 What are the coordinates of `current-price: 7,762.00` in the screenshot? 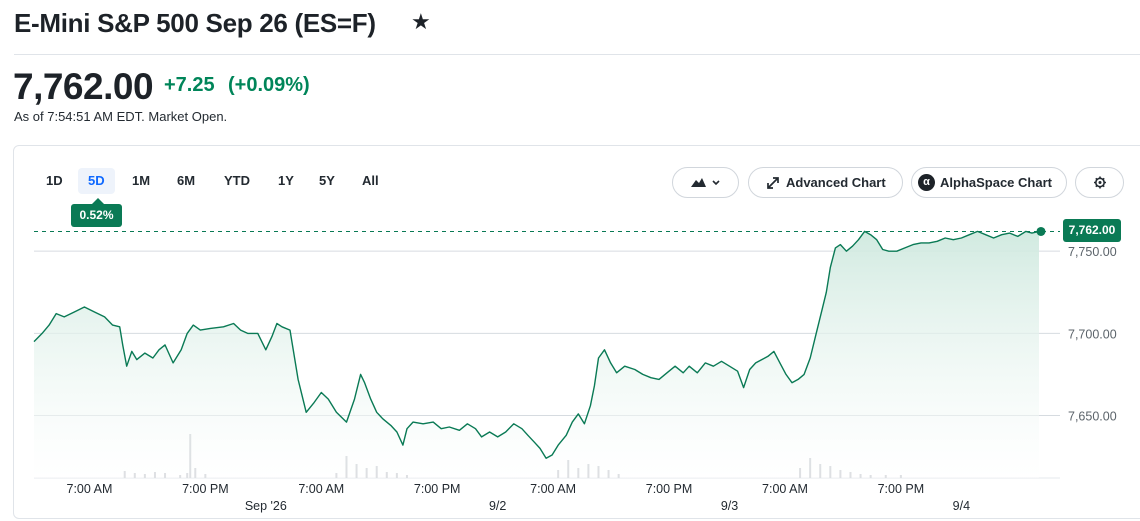 It's located at (83, 86).